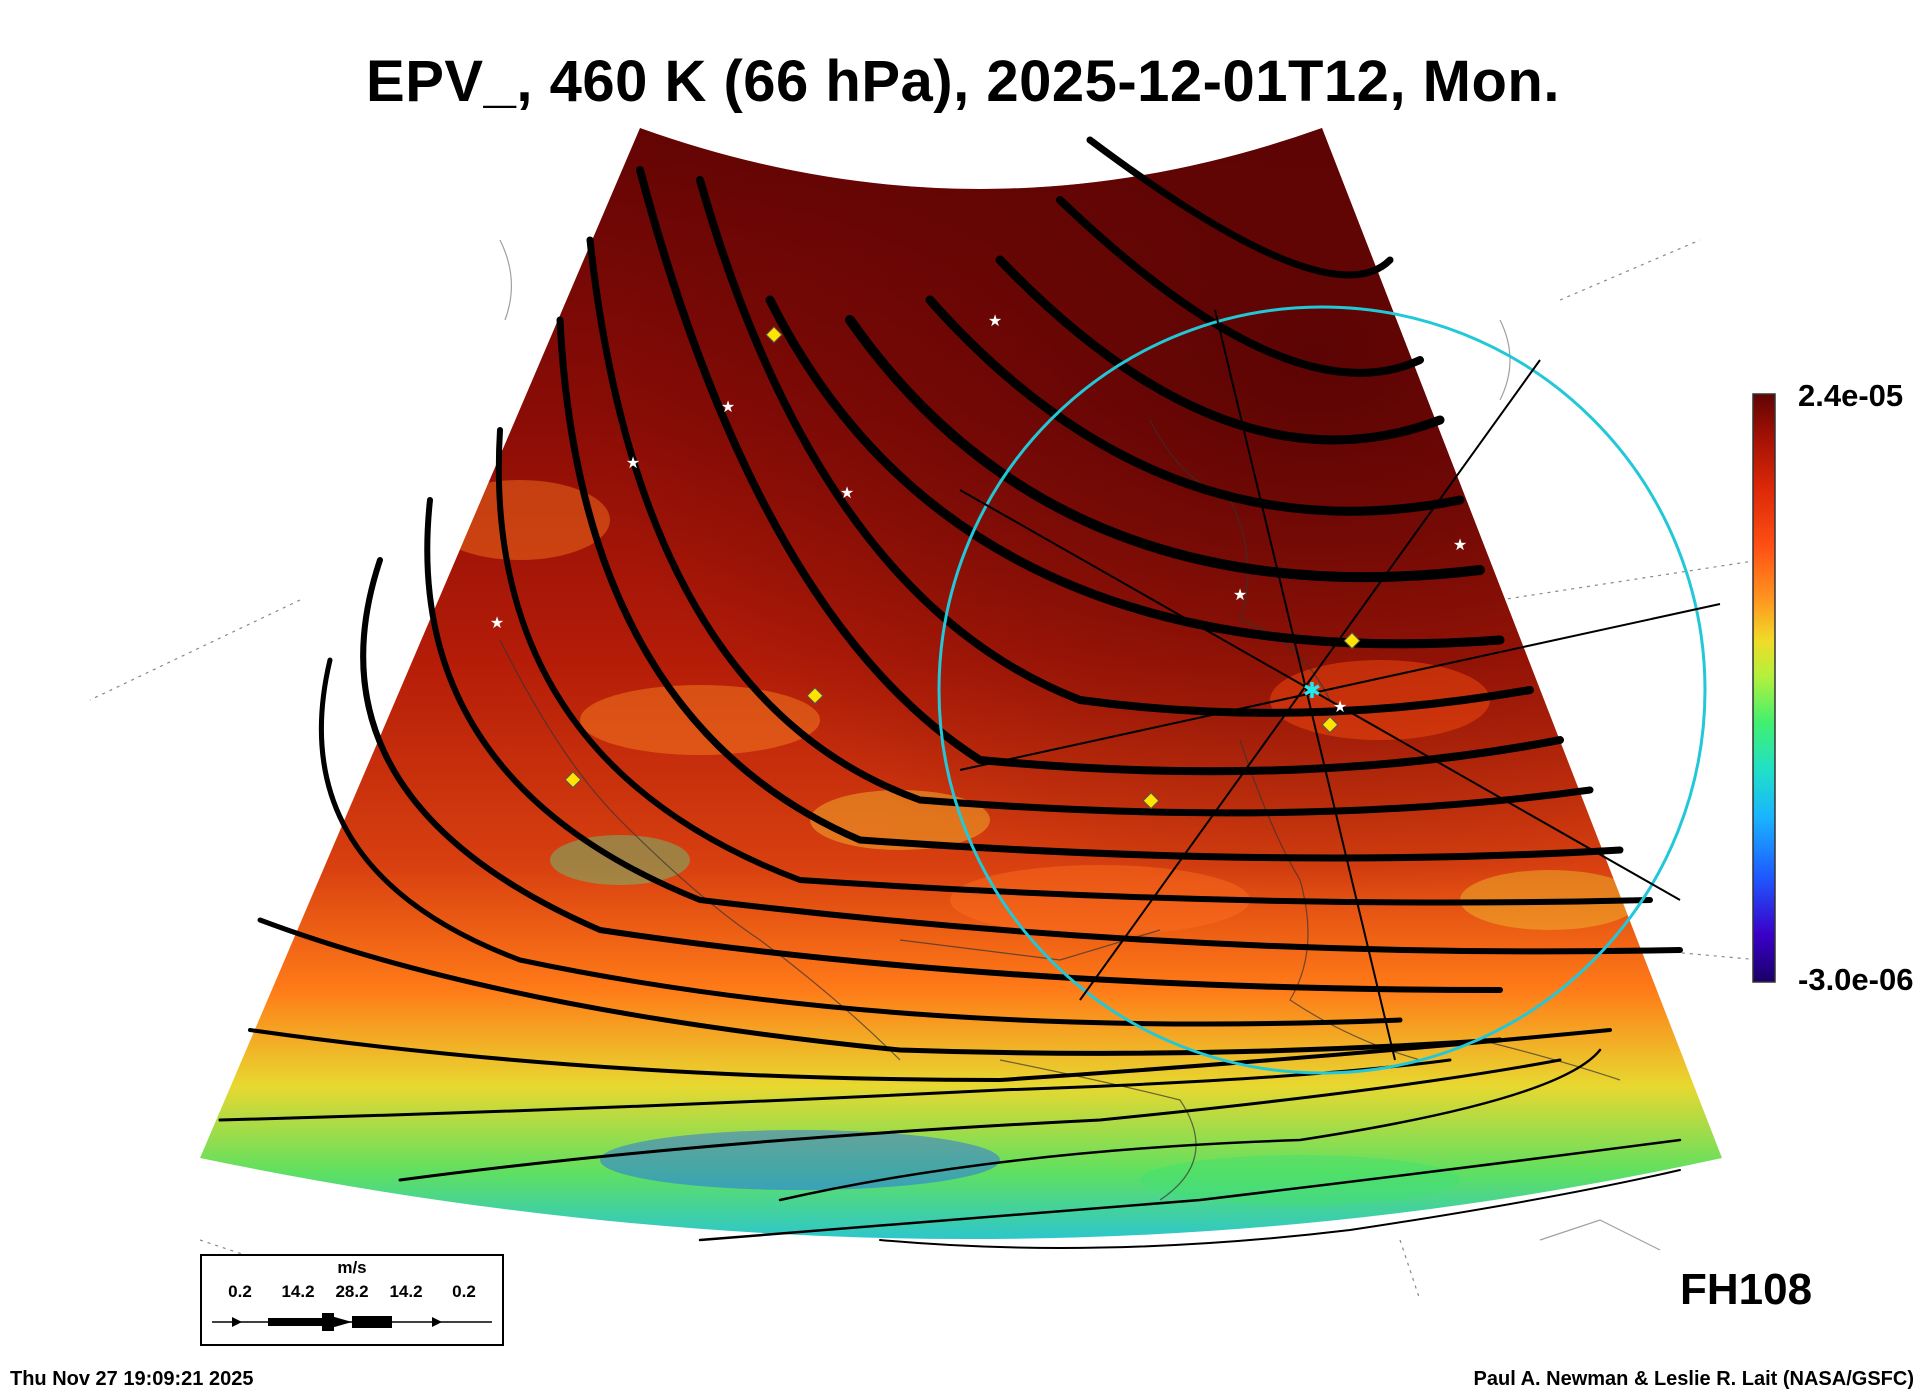 This screenshot has height=1394, width=1926. What do you see at coordinates (298, 1291) in the screenshot?
I see `legend-speed-2: 14.2` at bounding box center [298, 1291].